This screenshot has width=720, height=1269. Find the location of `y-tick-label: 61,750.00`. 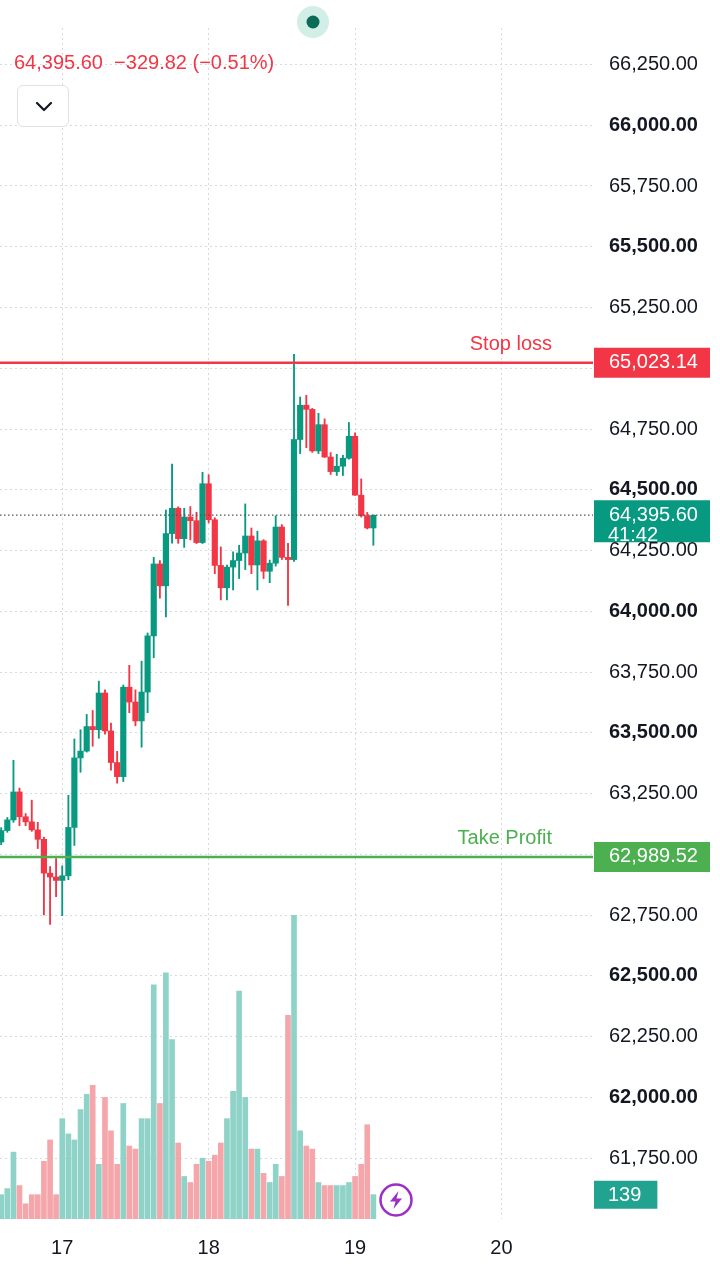

y-tick-label: 61,750.00 is located at coordinates (653, 1156).